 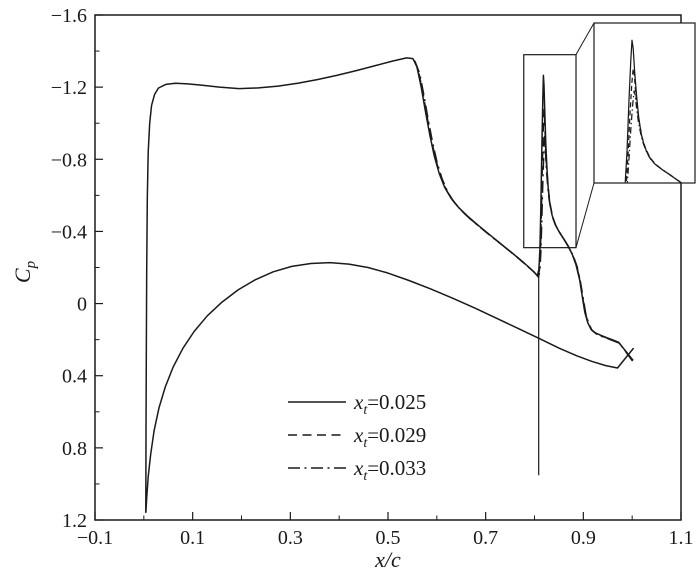 I want to click on x-axis-label: x/c, so click(x=387, y=559).